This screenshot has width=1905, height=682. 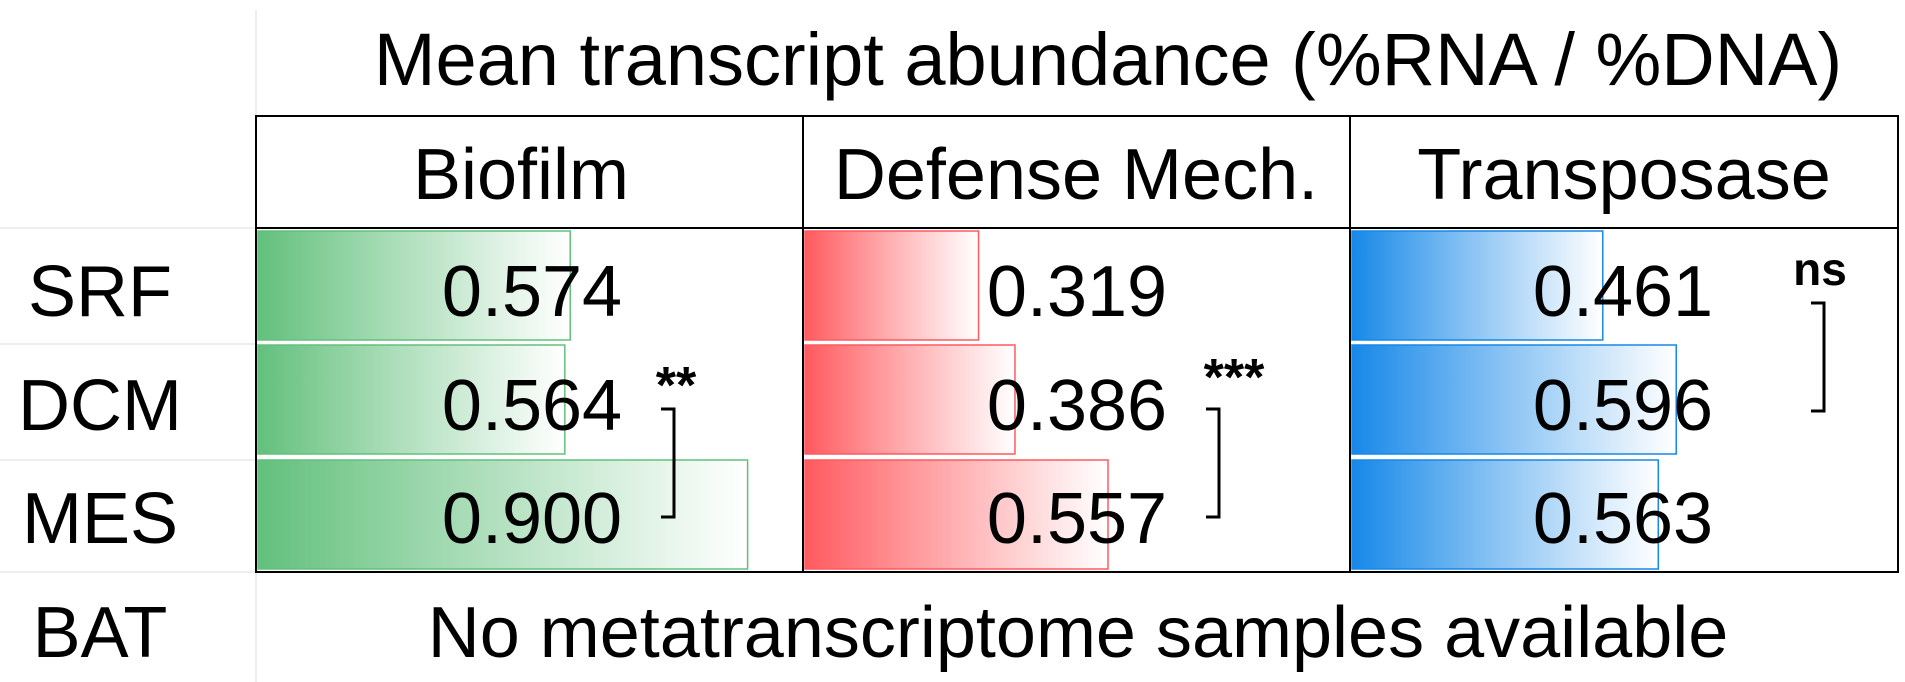 What do you see at coordinates (1077, 292) in the screenshot?
I see `value-label-srf-defense: 0.319` at bounding box center [1077, 292].